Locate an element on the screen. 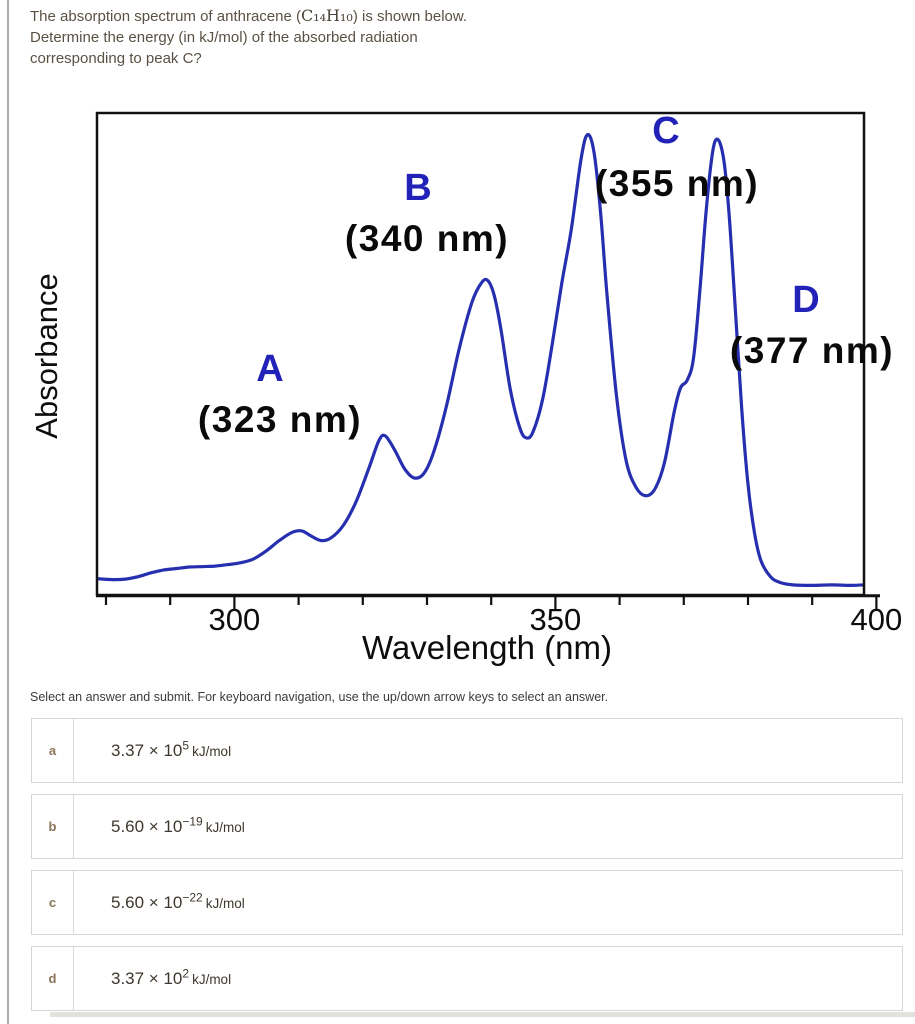  option-value-exponent: 2 is located at coordinates (186, 972).